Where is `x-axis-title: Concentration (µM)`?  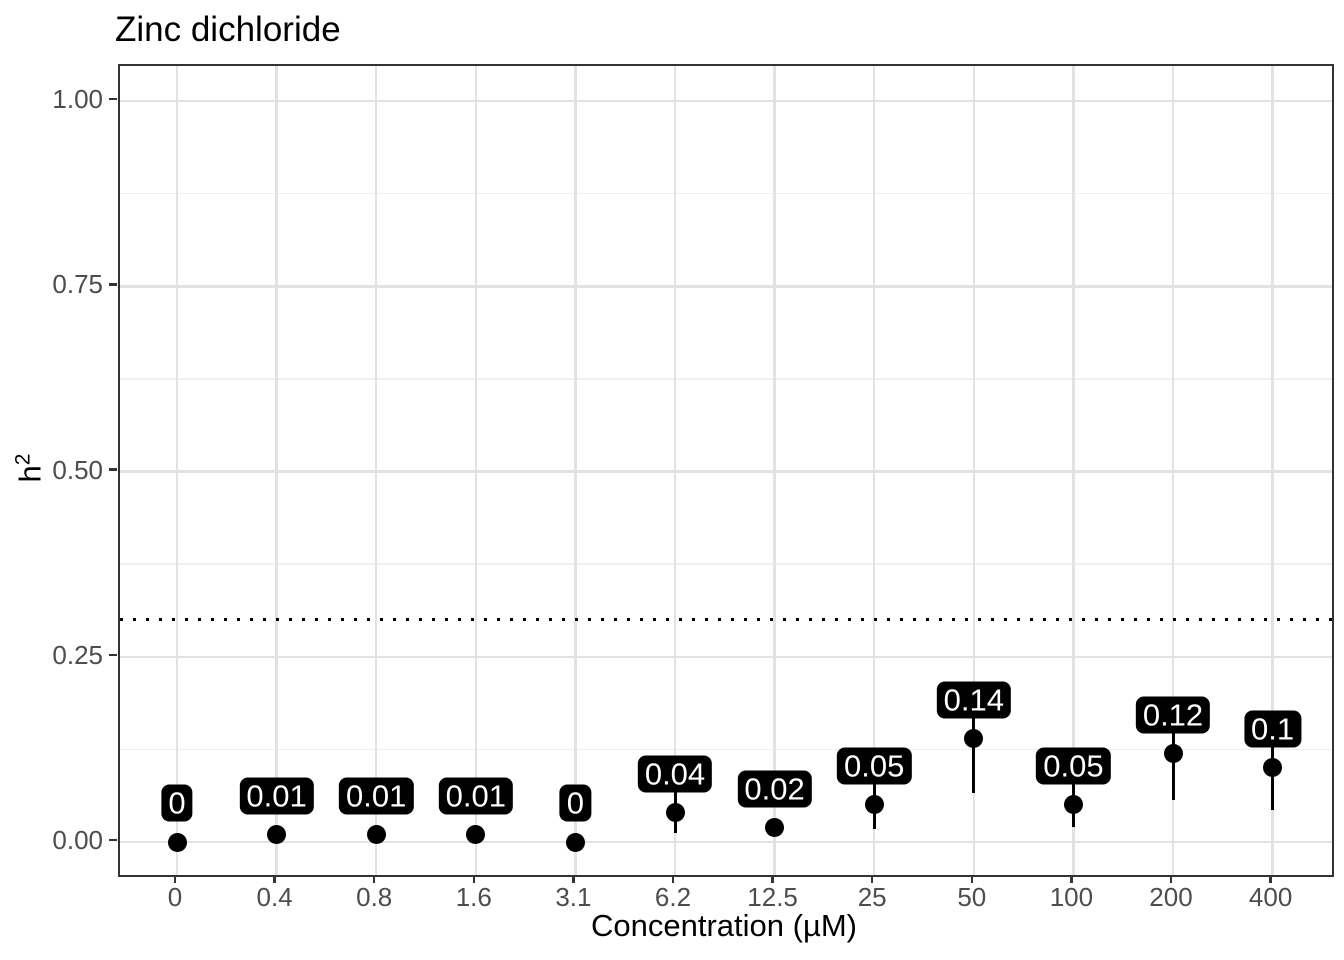 x-axis-title: Concentration (µM) is located at coordinates (724, 925).